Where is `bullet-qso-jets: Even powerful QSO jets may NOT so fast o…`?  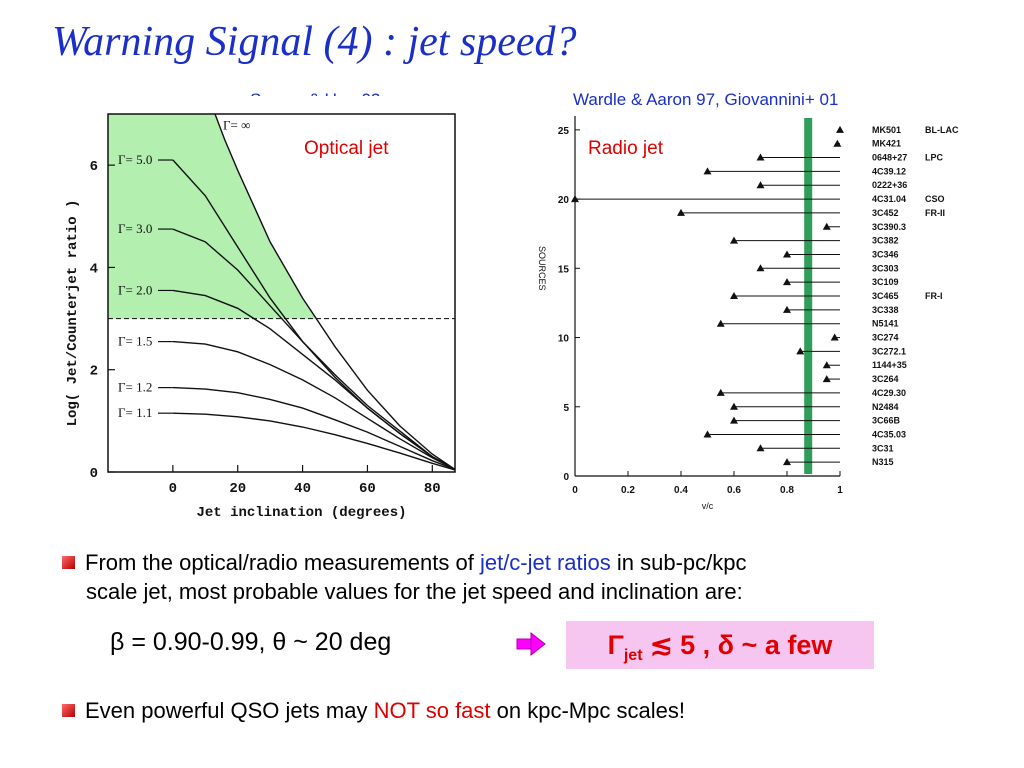 bullet-qso-jets: Even powerful QSO jets may NOT so fast o… is located at coordinates (373, 710).